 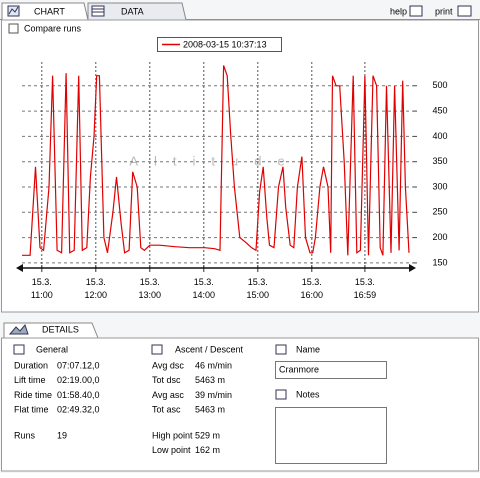 I want to click on help-label: help, so click(x=398, y=11).